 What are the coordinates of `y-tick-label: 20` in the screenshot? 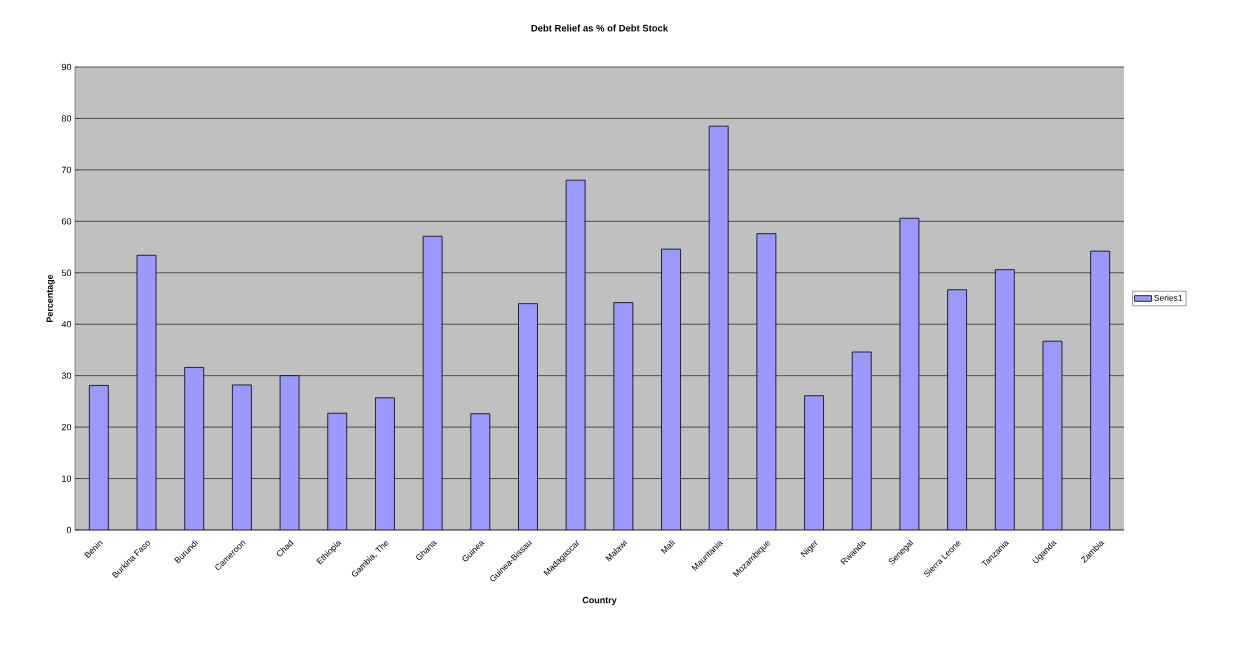 It's located at (66, 427).